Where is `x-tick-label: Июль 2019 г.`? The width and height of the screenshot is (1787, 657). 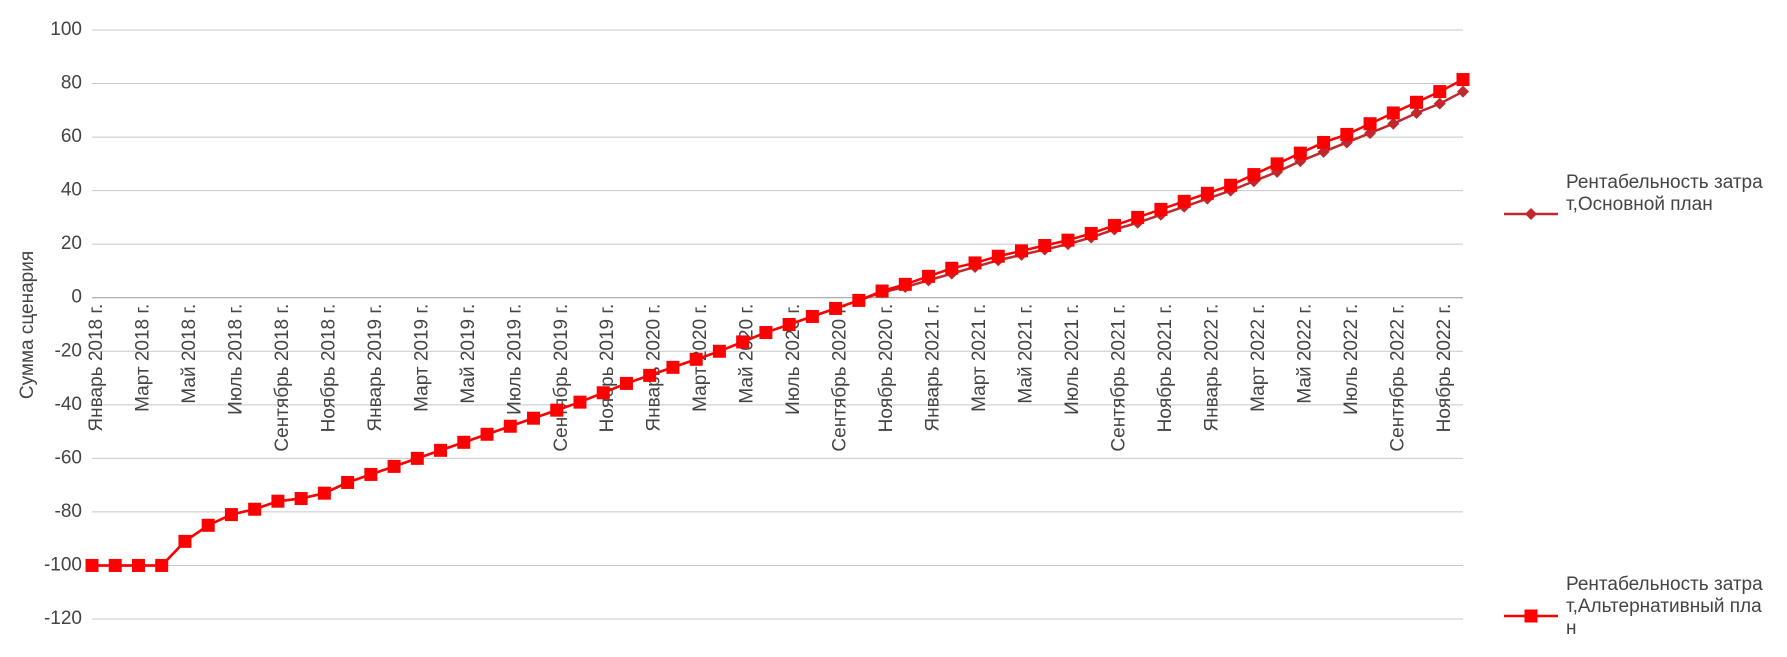 x-tick-label: Июль 2019 г. is located at coordinates (514, 359).